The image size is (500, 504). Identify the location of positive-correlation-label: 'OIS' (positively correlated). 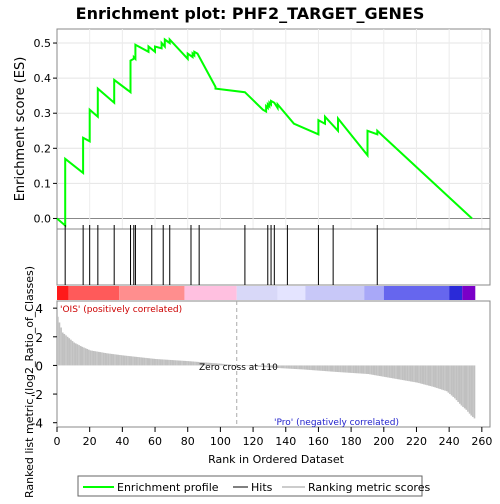
(121, 310).